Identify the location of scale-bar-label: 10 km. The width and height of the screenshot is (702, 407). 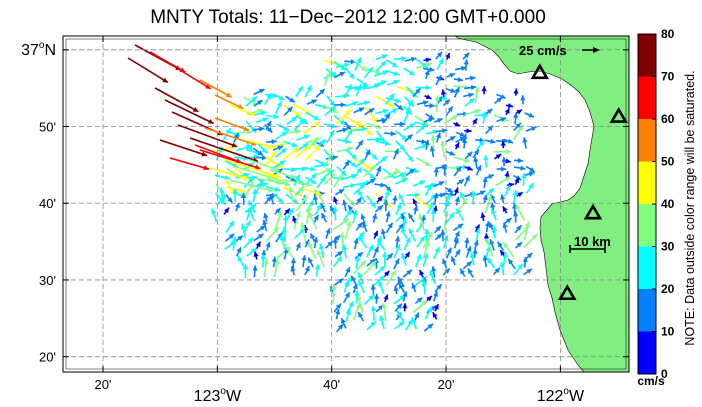
(592, 241).